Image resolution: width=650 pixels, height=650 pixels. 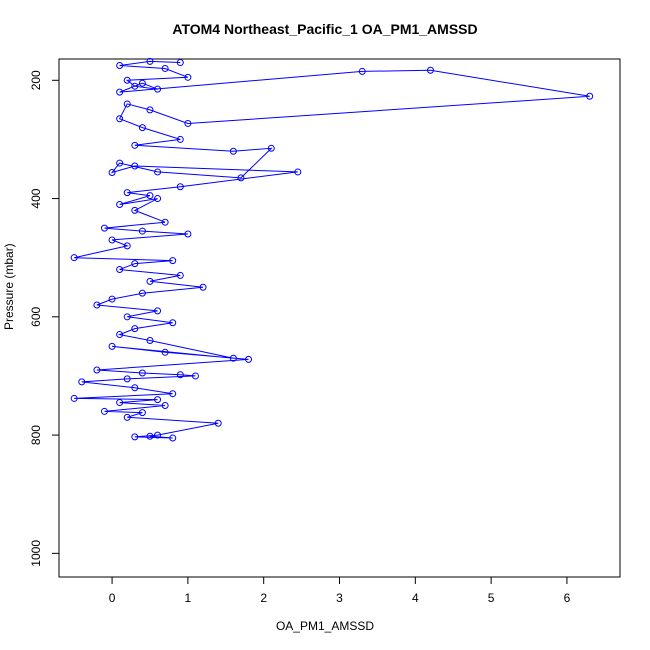 What do you see at coordinates (325, 29) in the screenshot?
I see `chart-title: ATOM4 Northeast_Pacific_1 OA_PM1_AMSSD` at bounding box center [325, 29].